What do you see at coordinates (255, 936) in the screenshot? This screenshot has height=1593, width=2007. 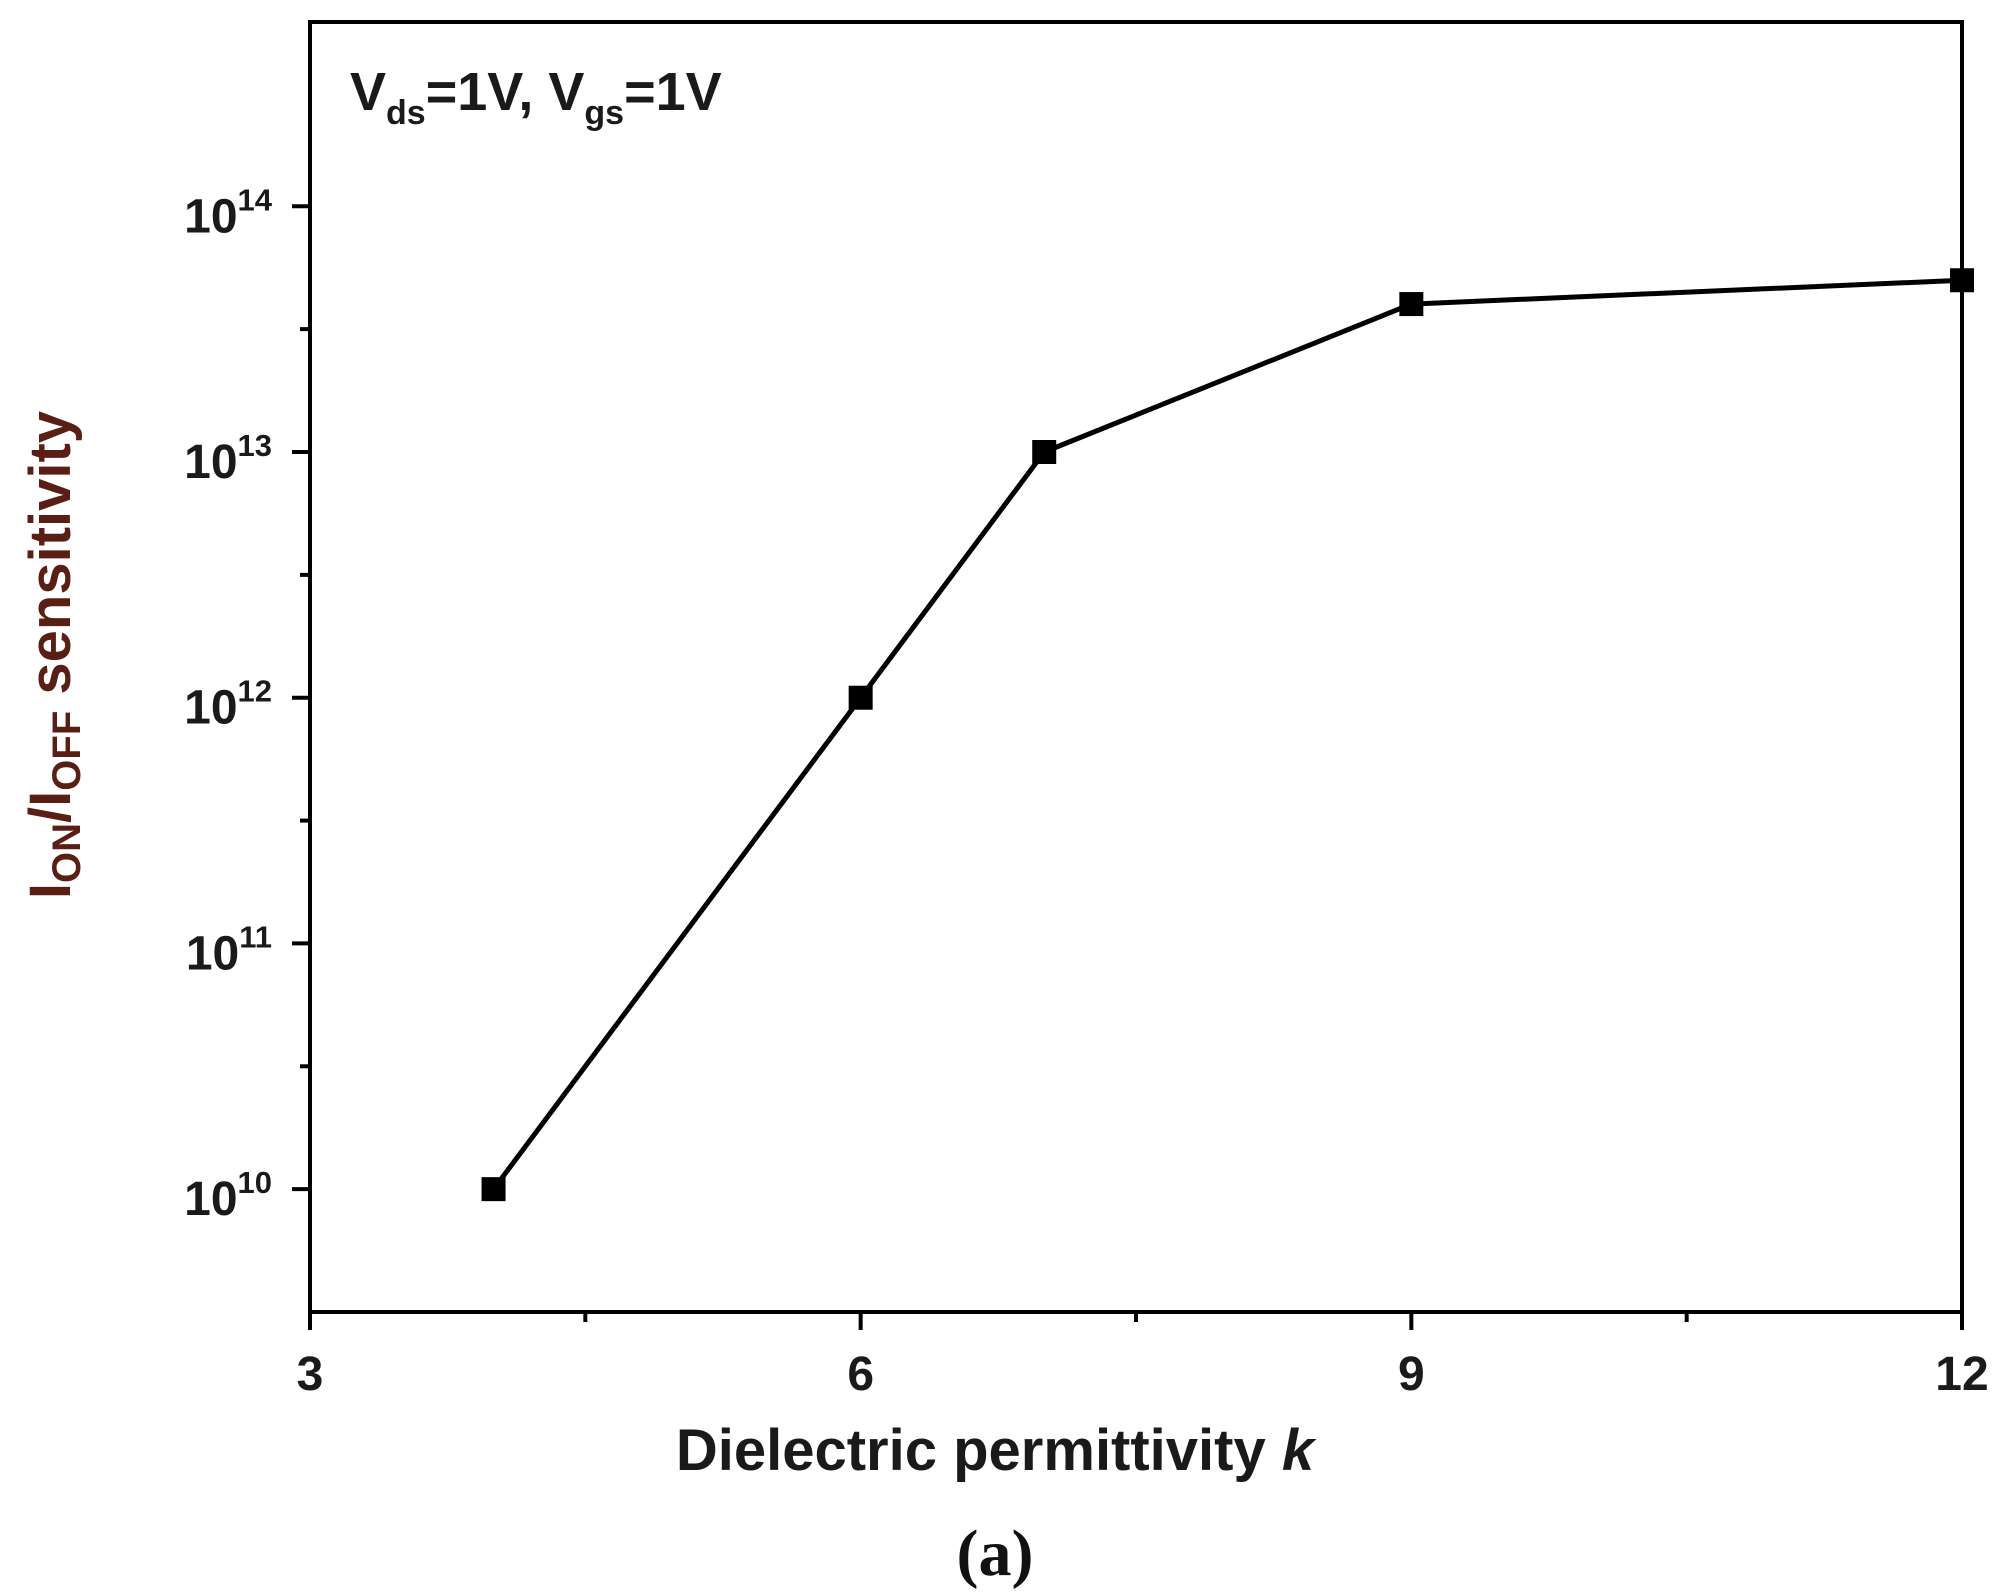 I see `y-tick-exponent: 11` at bounding box center [255, 936].